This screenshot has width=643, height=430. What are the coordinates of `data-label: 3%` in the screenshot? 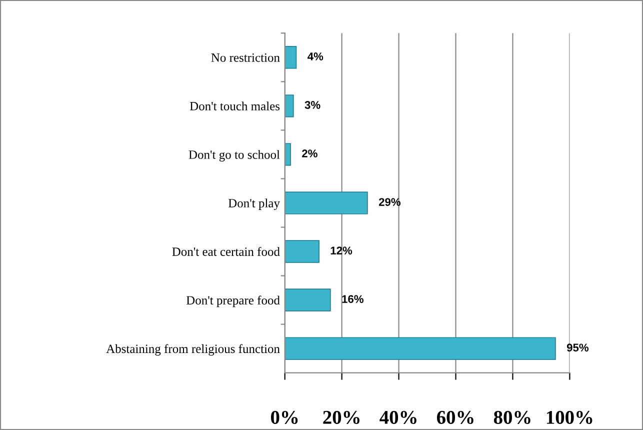 It's located at (312, 105).